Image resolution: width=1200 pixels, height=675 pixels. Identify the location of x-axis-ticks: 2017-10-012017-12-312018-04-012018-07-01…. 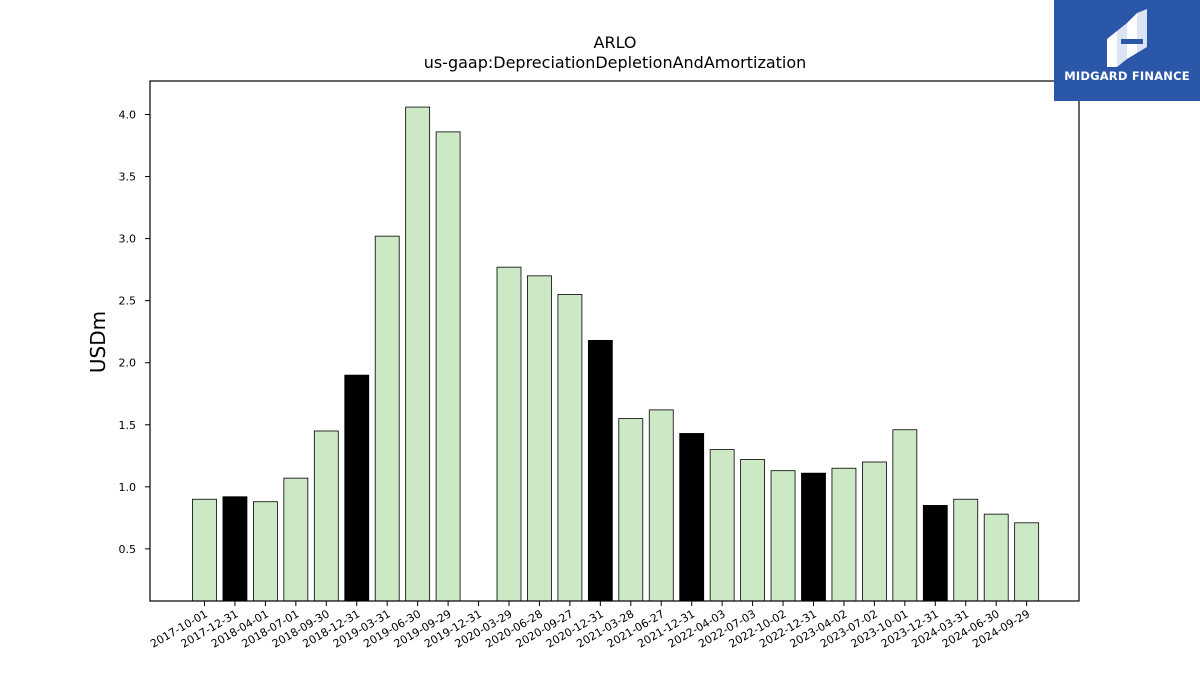
(590, 626).